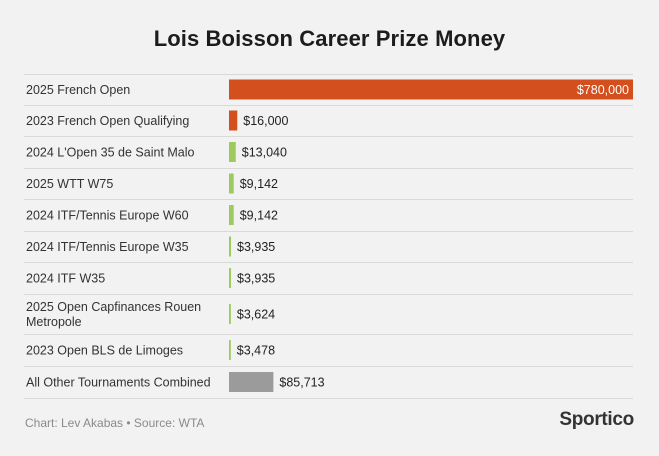 This screenshot has width=659, height=456. Describe the element at coordinates (110, 153) in the screenshot. I see `category-label: 2024 L'Open 35 de Saint Malo` at that location.